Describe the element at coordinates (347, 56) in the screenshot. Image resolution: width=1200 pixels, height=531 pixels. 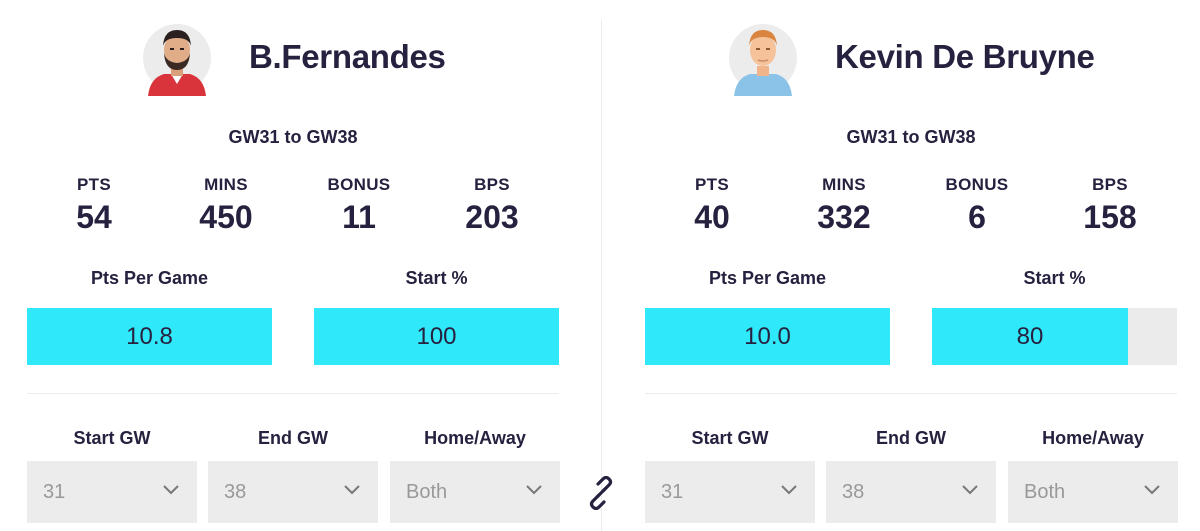
I see `player-name: B.Fernandes` at that location.